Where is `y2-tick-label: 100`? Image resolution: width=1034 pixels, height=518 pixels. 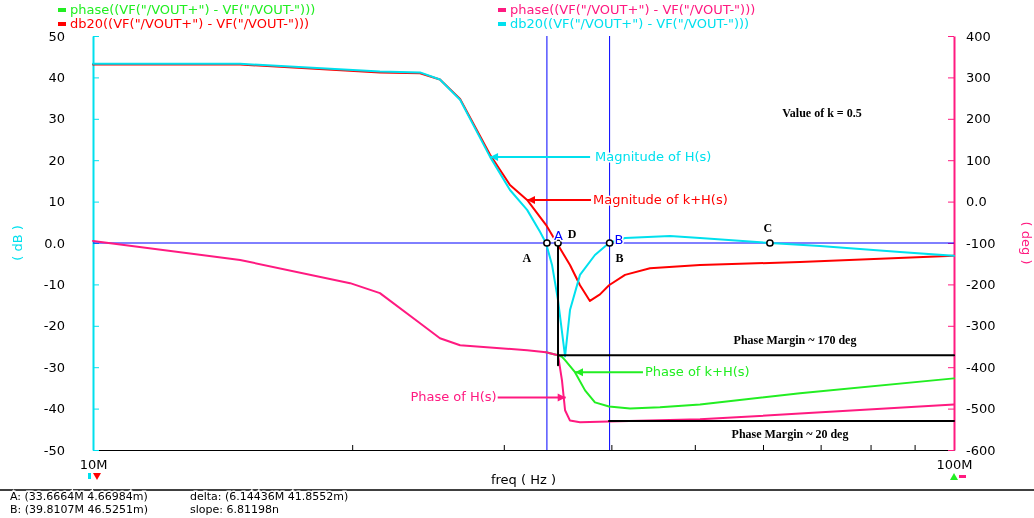 y2-tick-label: 100 is located at coordinates (978, 160).